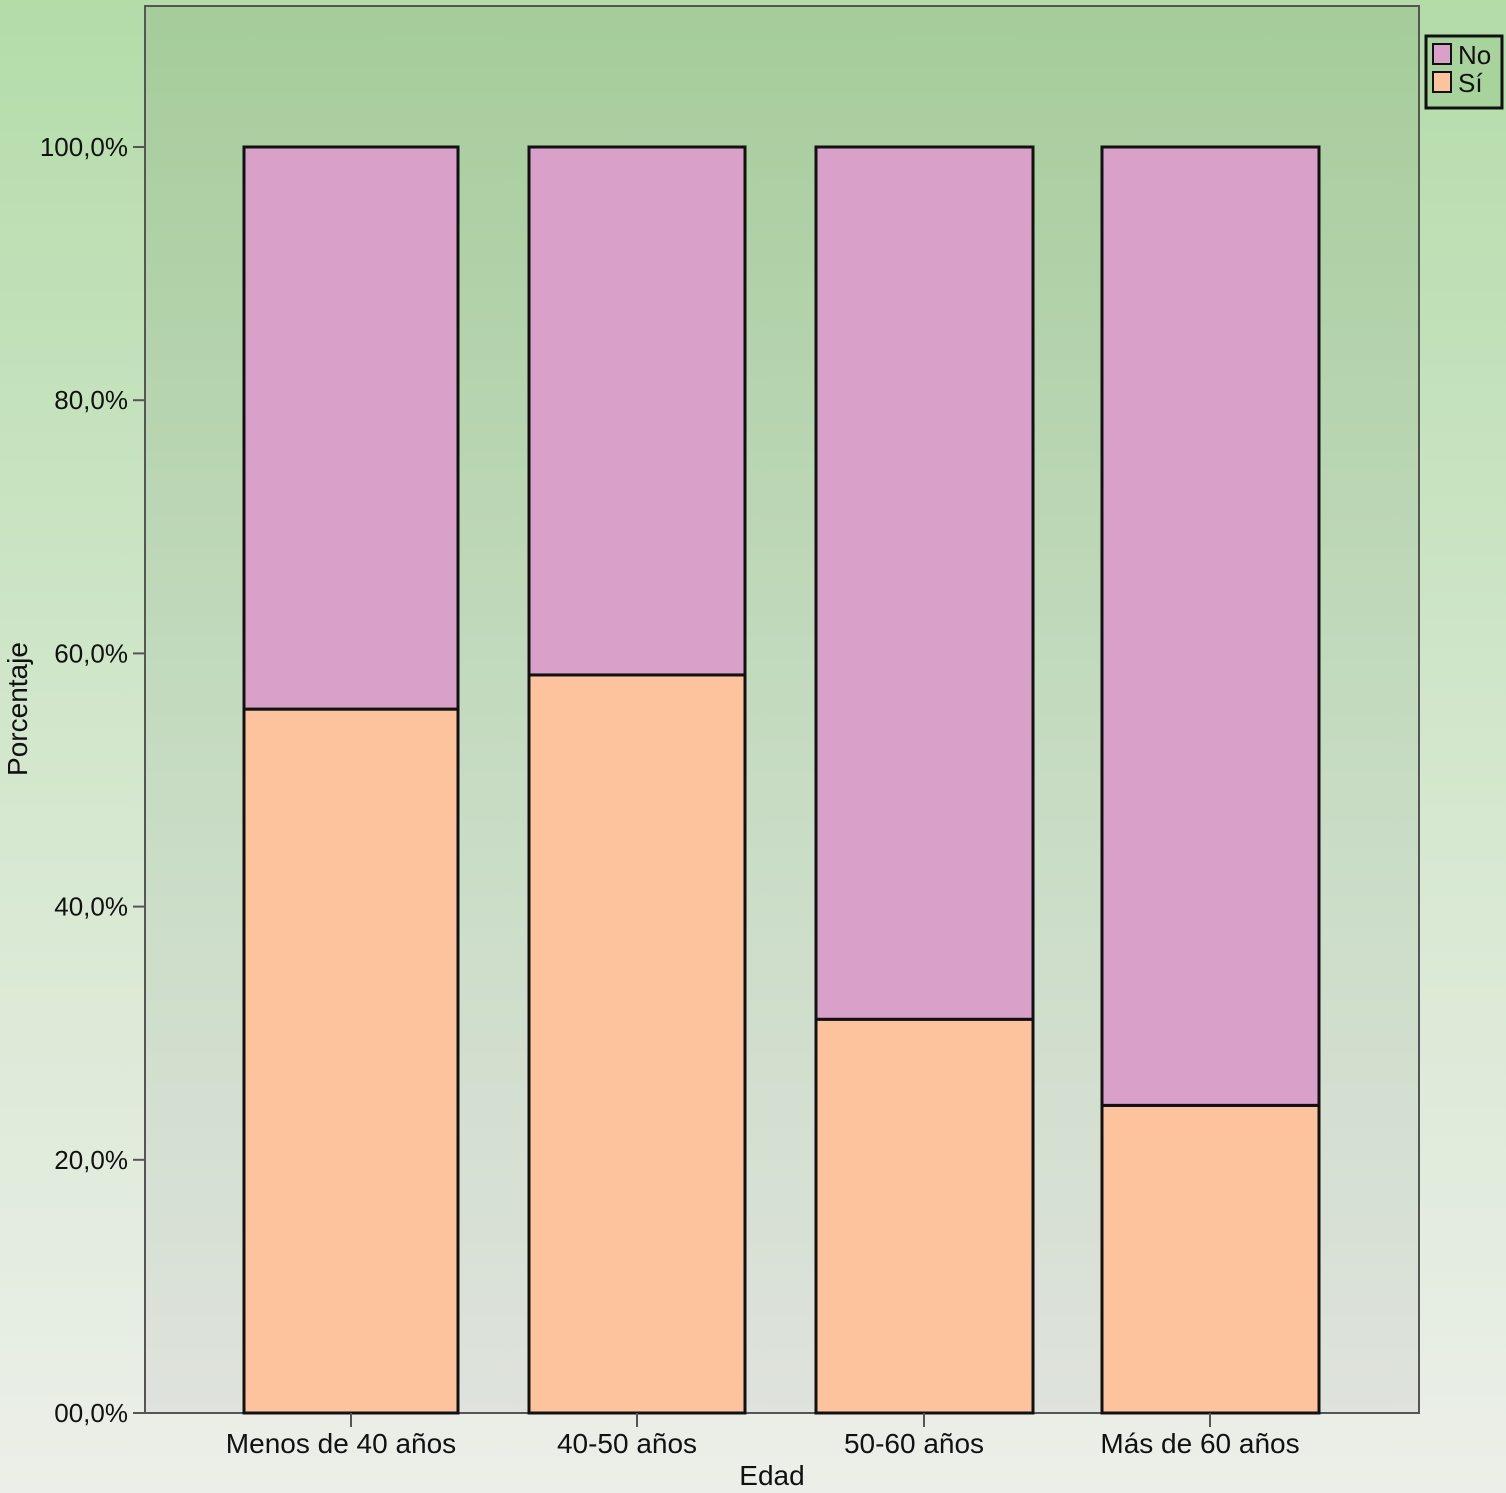  What do you see at coordinates (1470, 83) in the screenshot?
I see `legend-label-si: Sí` at bounding box center [1470, 83].